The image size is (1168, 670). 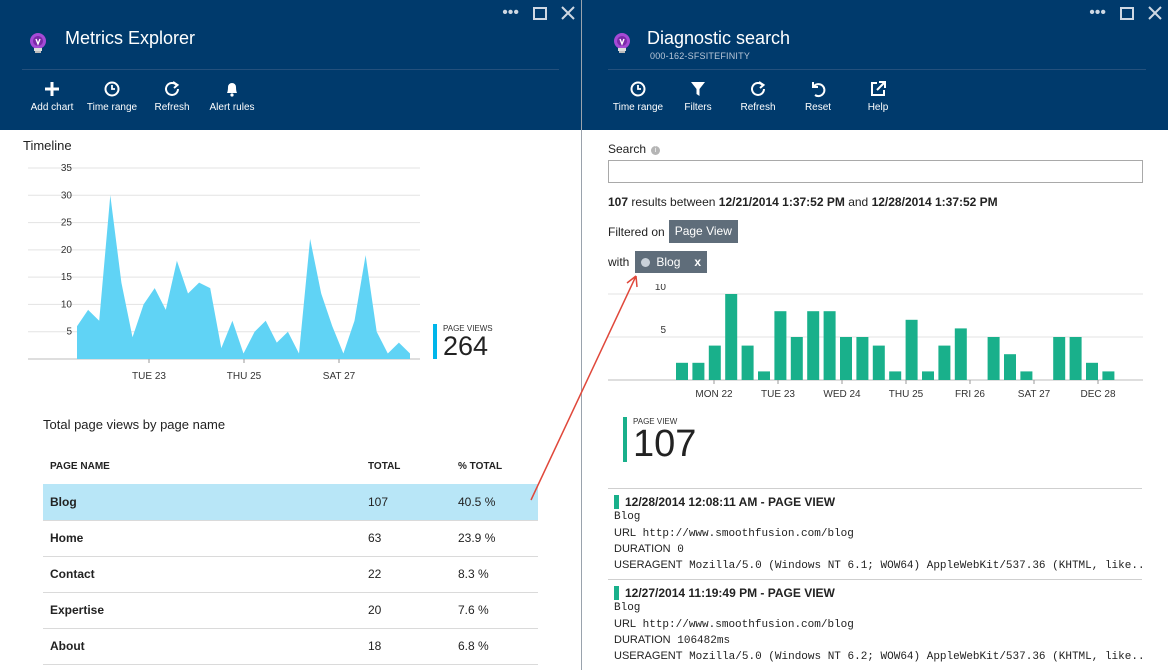 I want to click on blog-filter-chip: Blog x, so click(x=671, y=262).